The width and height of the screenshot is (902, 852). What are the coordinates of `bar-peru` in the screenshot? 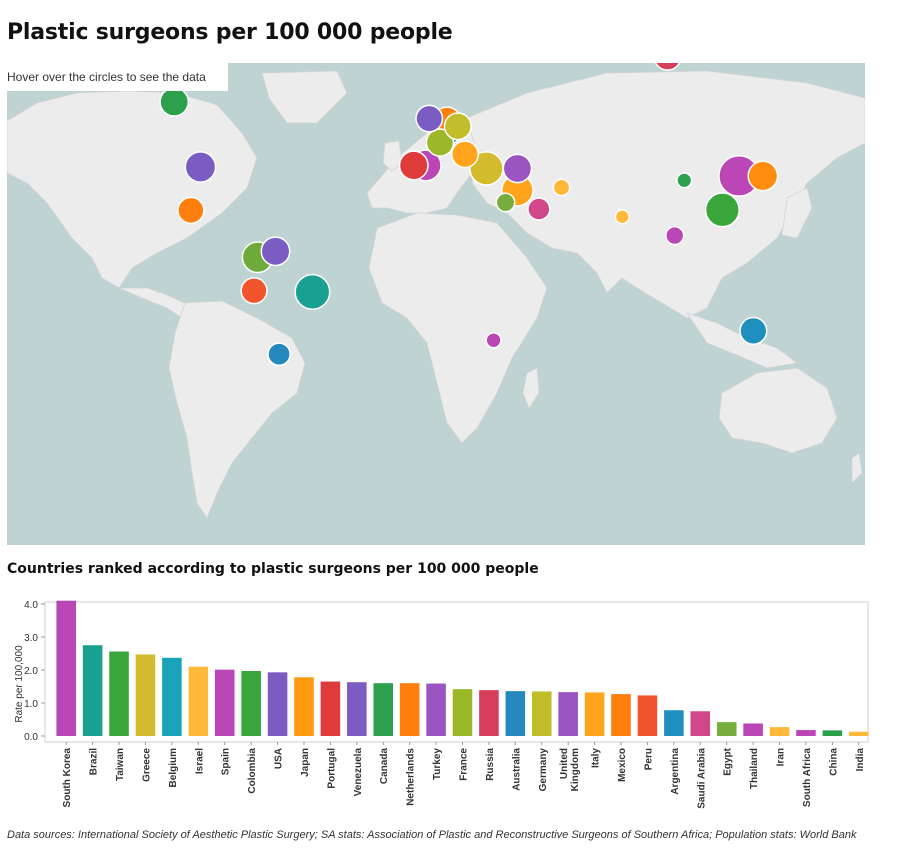 It's located at (647, 715).